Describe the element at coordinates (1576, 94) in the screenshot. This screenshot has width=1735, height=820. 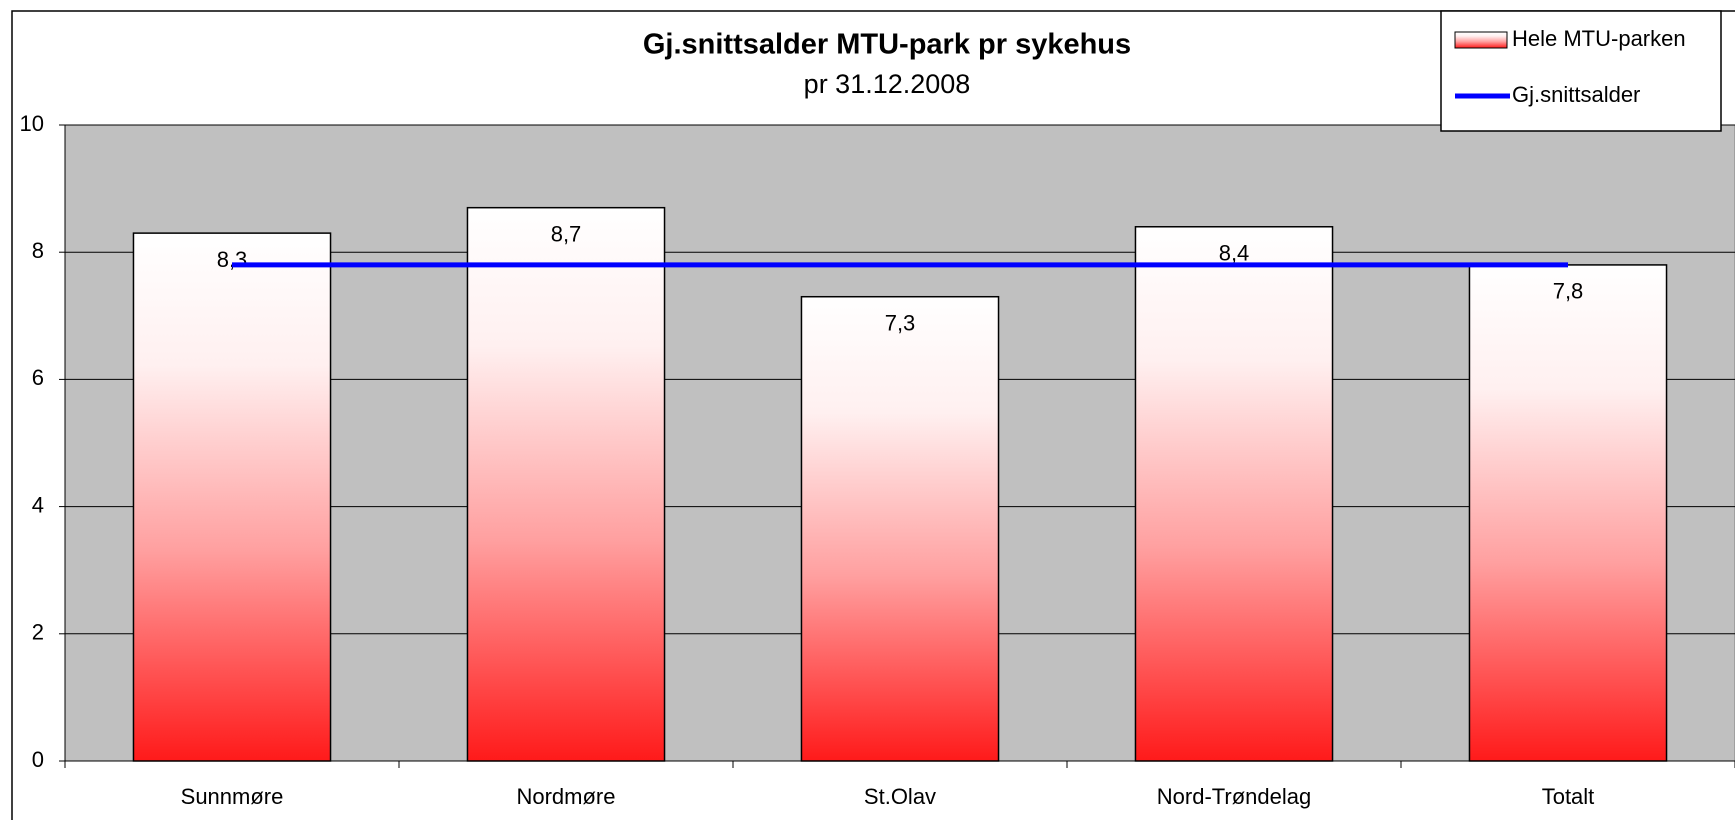
I see `legend-label: Gj.snittsalder` at that location.